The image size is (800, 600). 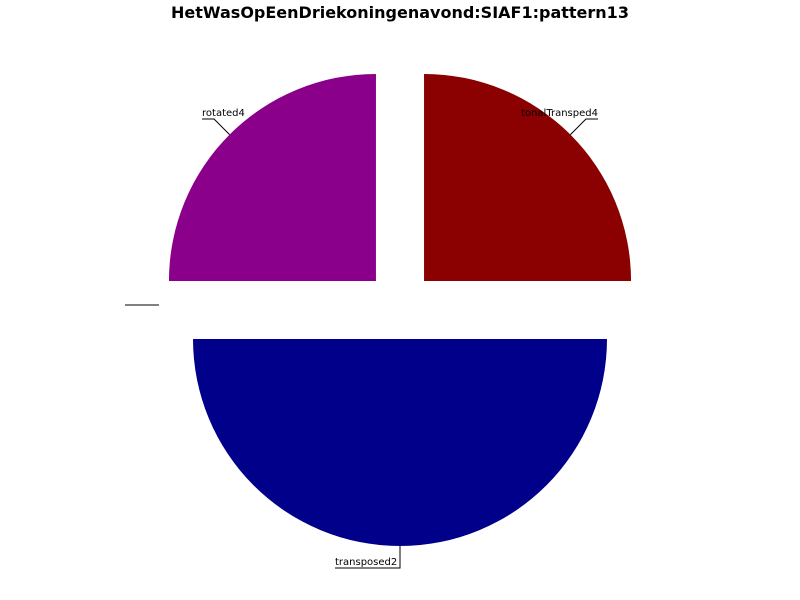 What do you see at coordinates (528, 177) in the screenshot?
I see `slice-tonal-transped4` at bounding box center [528, 177].